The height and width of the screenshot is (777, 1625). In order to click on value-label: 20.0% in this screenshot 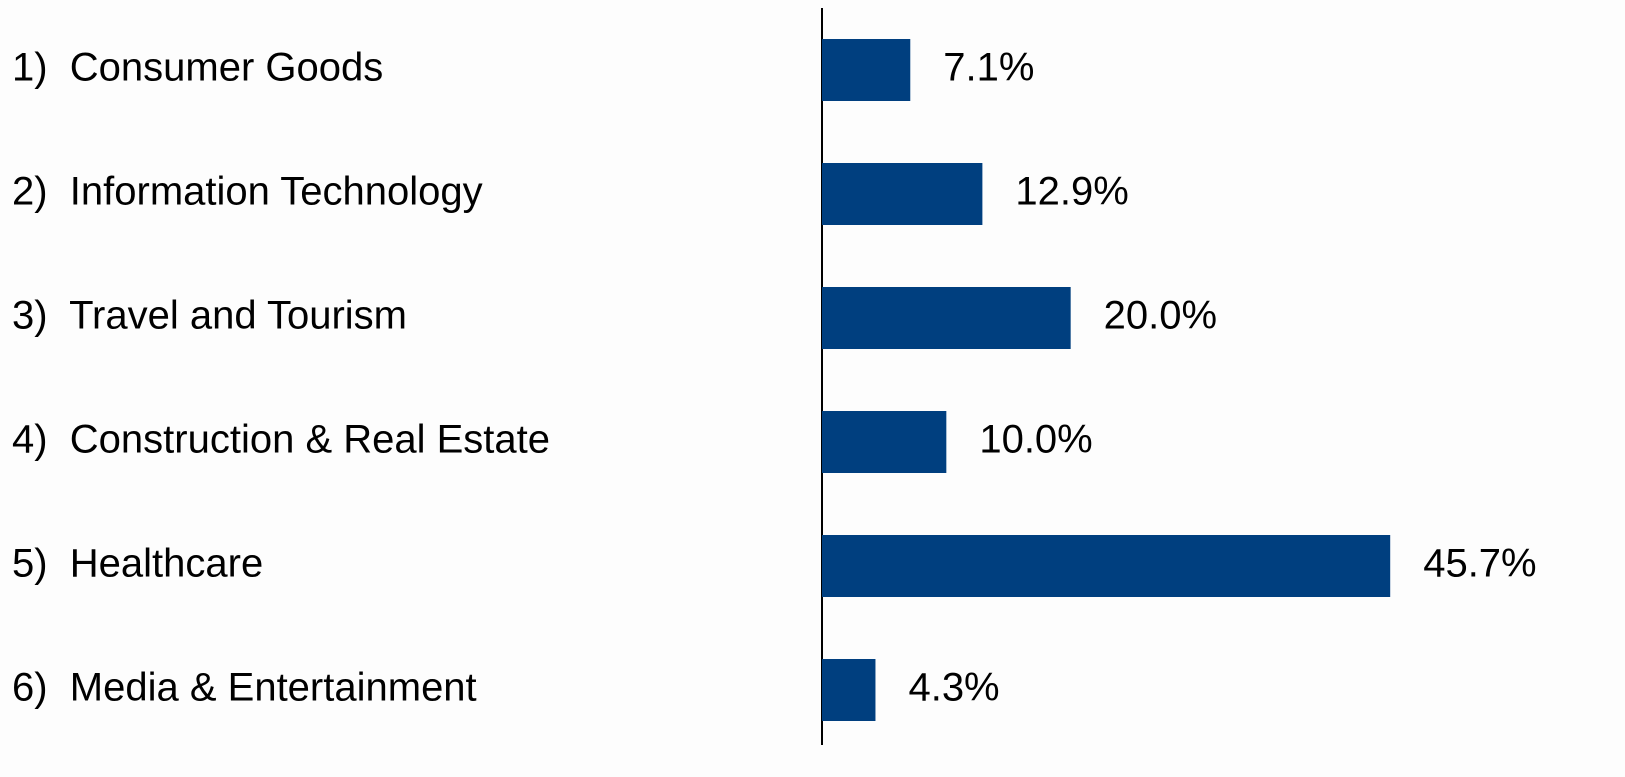, I will do `click(1160, 316)`.